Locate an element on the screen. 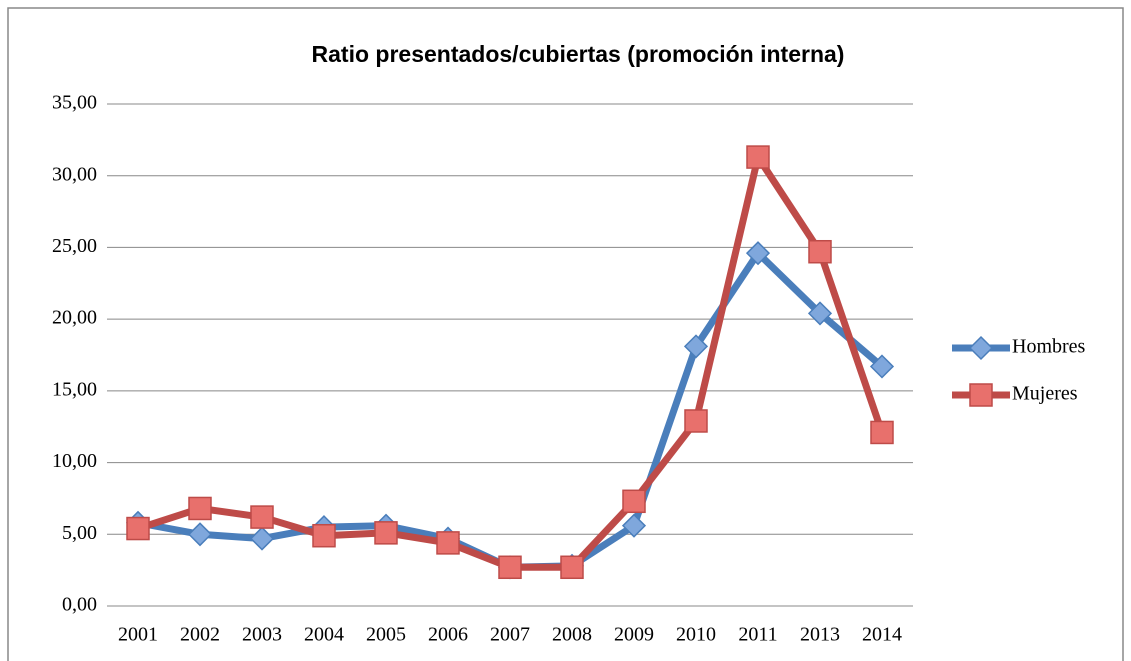 This screenshot has height=661, width=1131. y-tick-label: 20,00 is located at coordinates (74, 318).